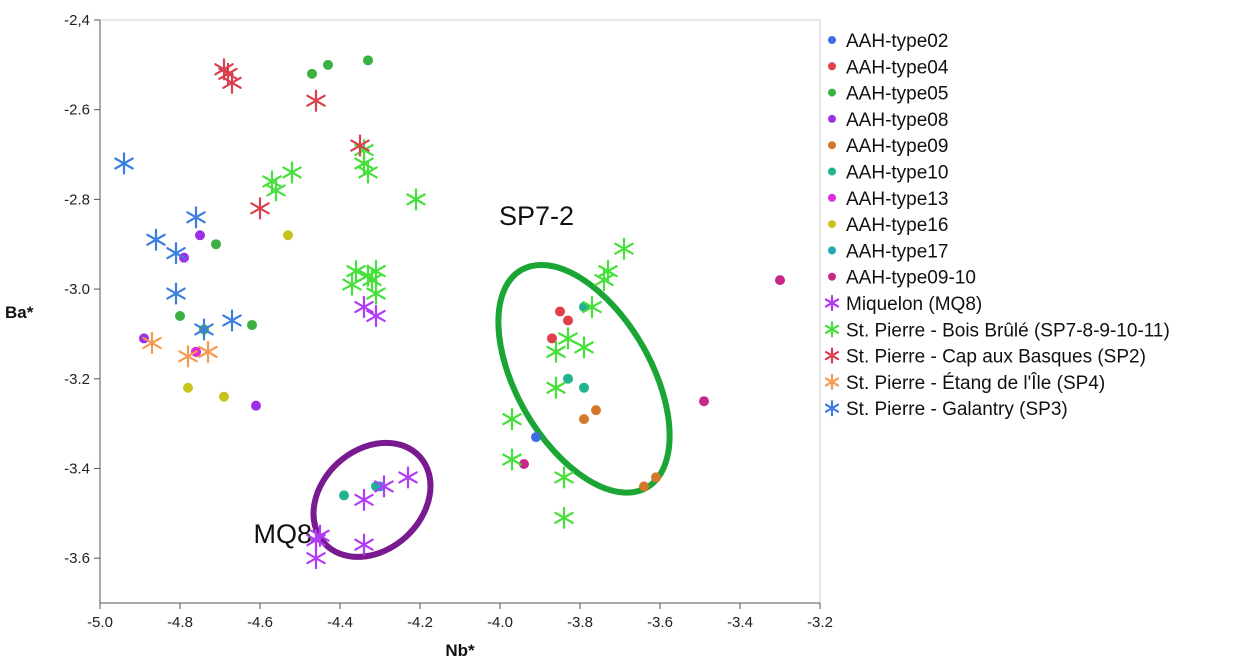 This screenshot has width=1255, height=664. I want to click on legend-label: AAH-type09-10, so click(911, 278).